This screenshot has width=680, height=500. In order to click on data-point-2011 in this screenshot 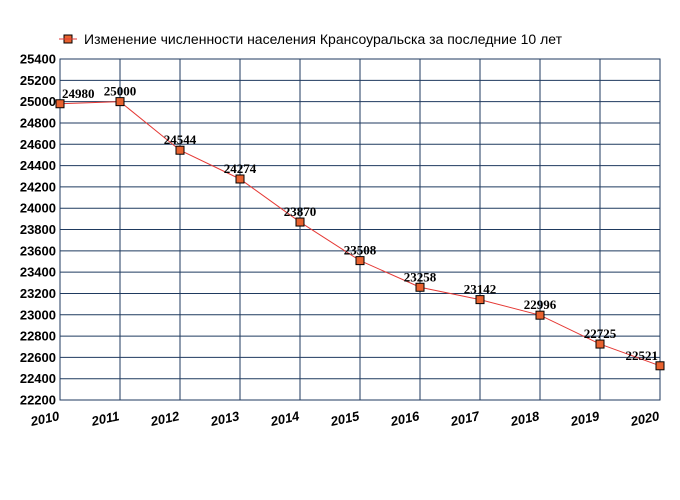, I will do `click(120, 102)`.